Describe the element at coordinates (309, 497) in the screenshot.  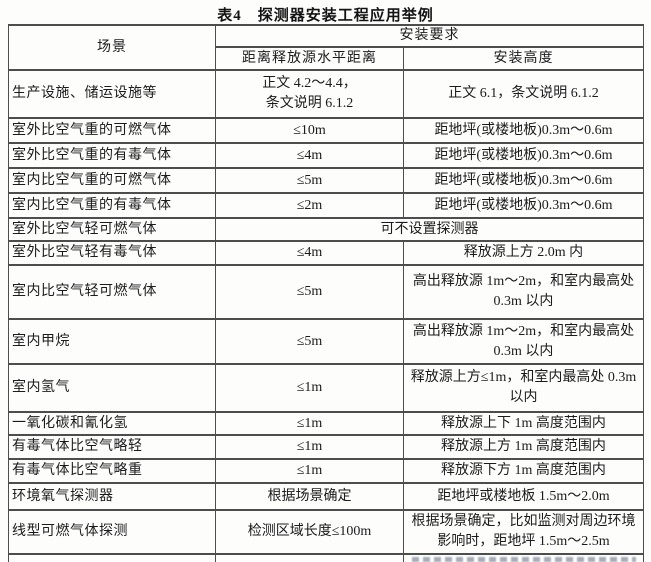
I see `distance-cell: 根据场景确定` at that location.